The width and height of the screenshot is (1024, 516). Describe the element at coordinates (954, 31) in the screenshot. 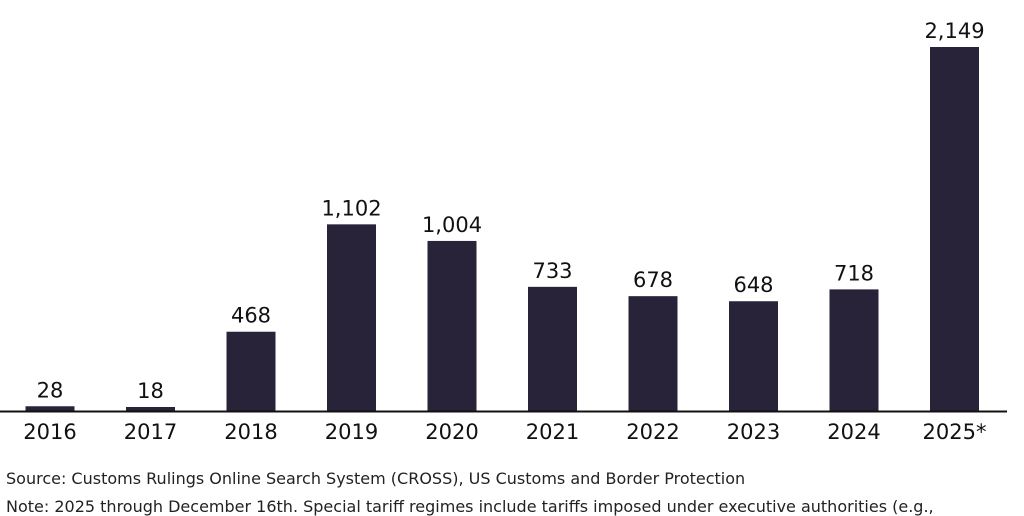

I see `value-label-2025: 2,149` at that location.